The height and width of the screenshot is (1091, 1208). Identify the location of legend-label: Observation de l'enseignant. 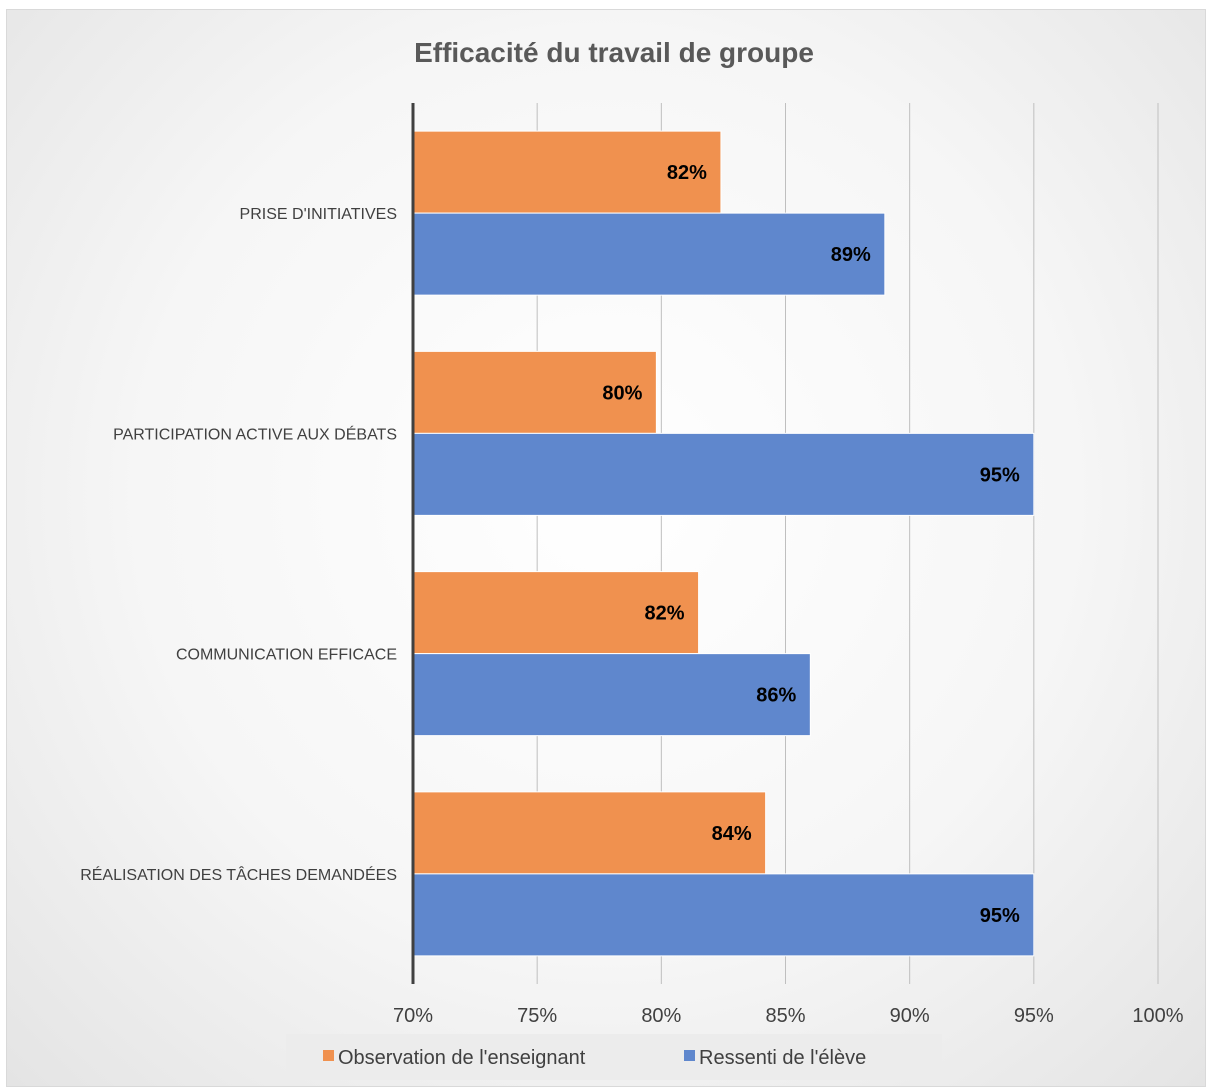
(462, 1058).